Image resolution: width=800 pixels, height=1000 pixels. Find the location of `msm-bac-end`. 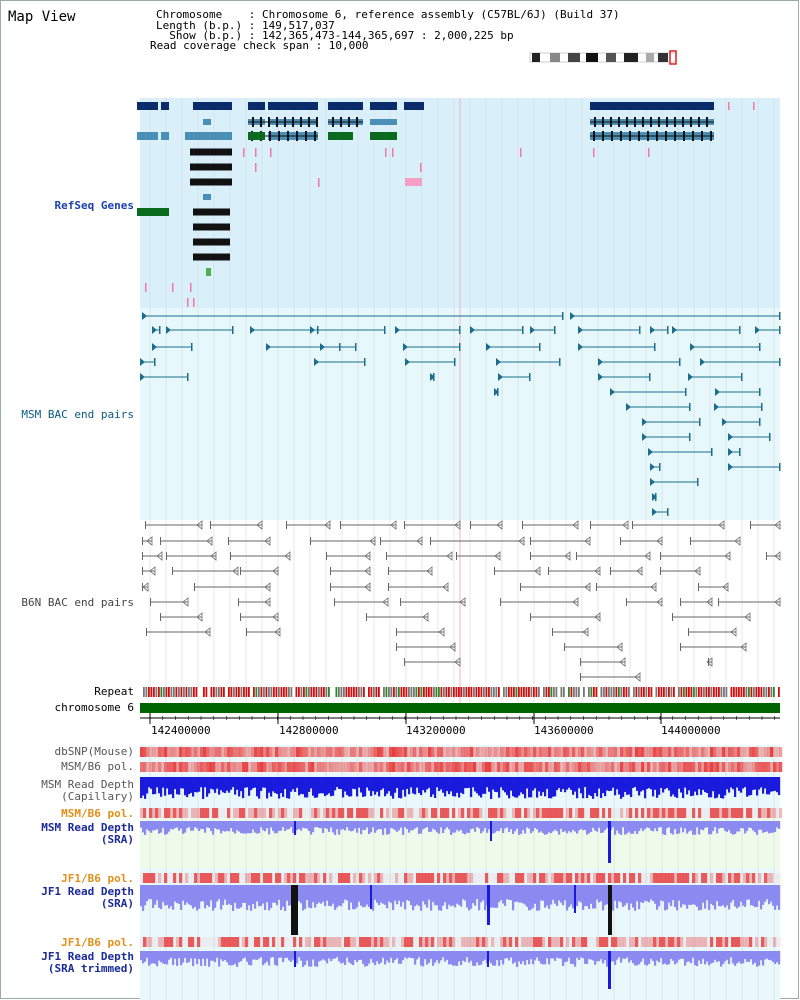

msm-bac-end is located at coordinates (652, 330).